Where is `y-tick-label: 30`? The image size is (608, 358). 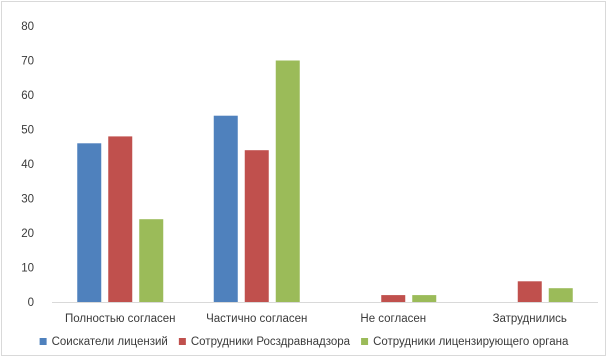 y-tick-label: 30 is located at coordinates (27, 200).